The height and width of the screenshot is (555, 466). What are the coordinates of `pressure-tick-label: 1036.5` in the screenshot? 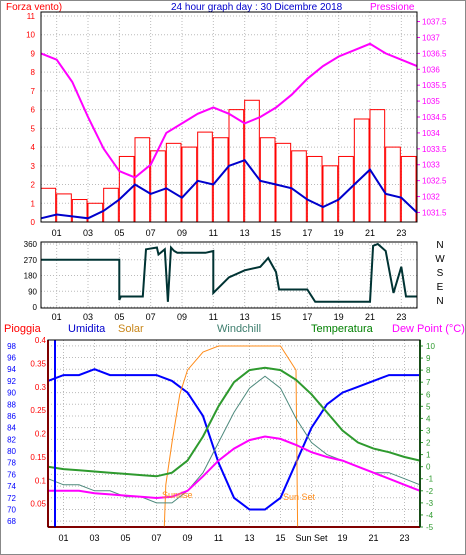 It's located at (434, 53).